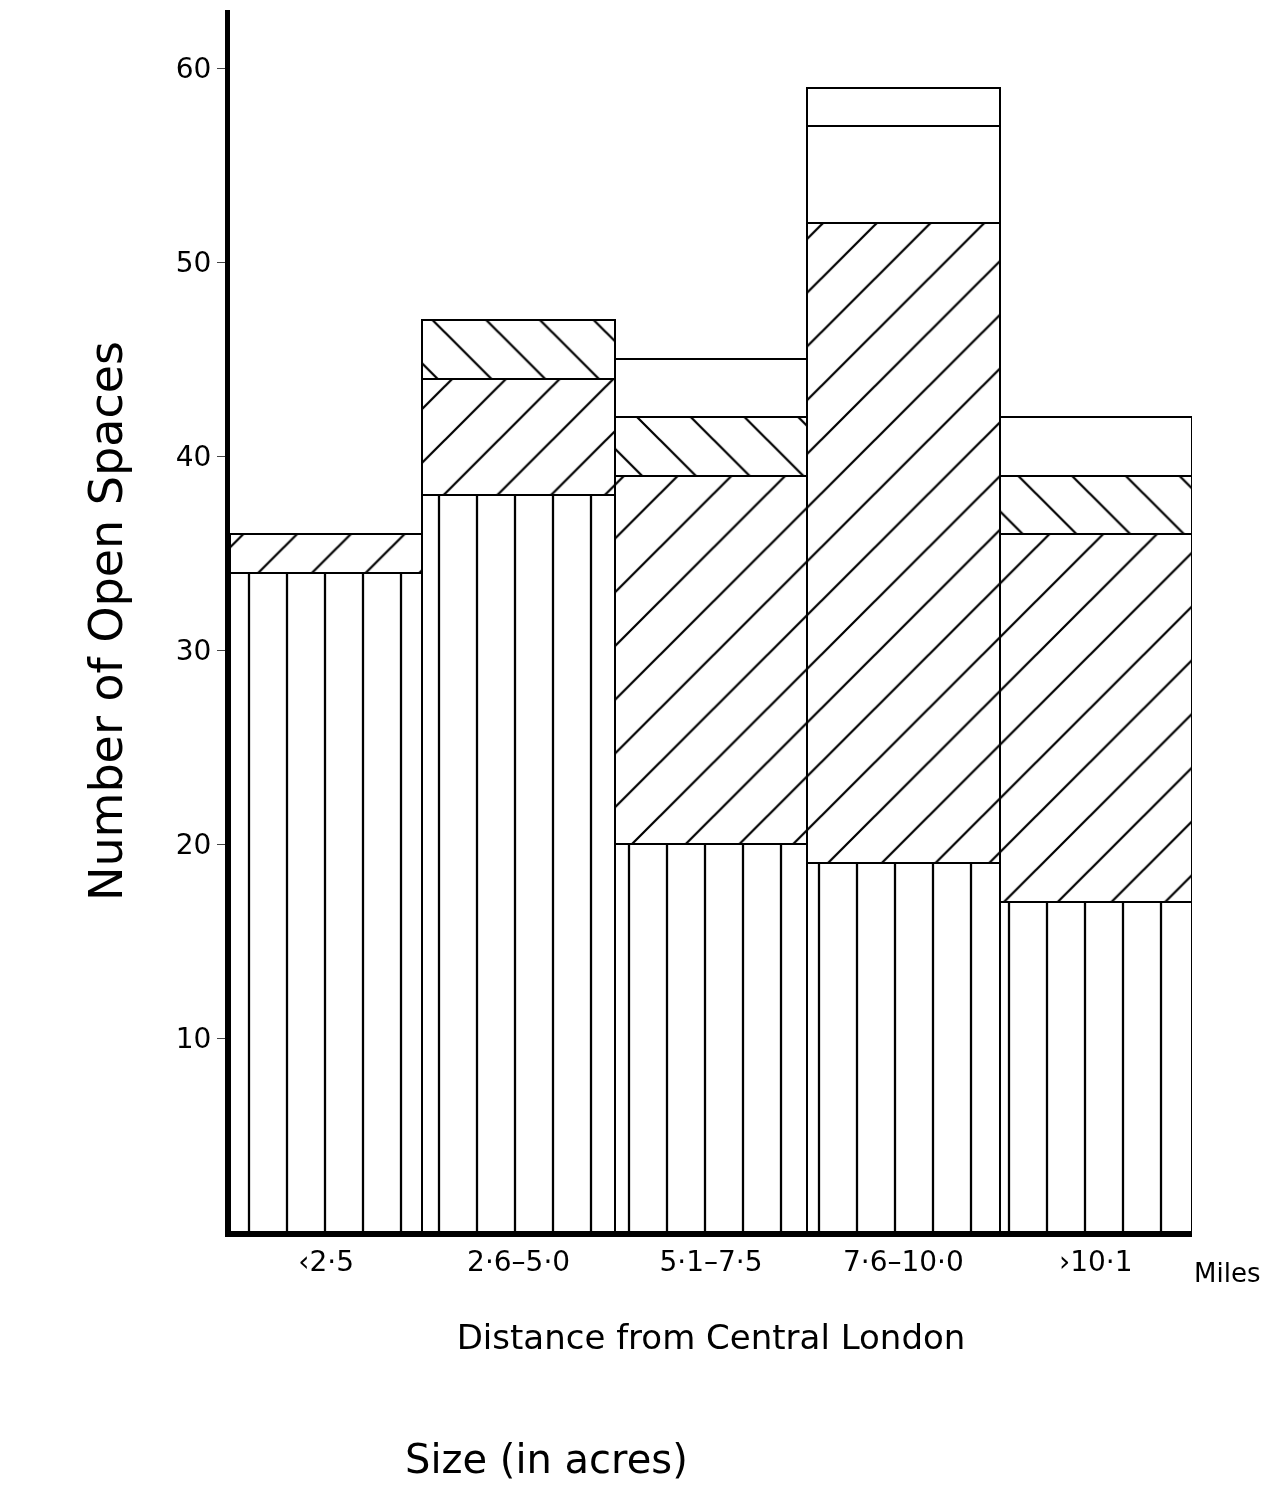 The image size is (1282, 1506). What do you see at coordinates (193, 1038) in the screenshot?
I see `y-tick-label: 10` at bounding box center [193, 1038].